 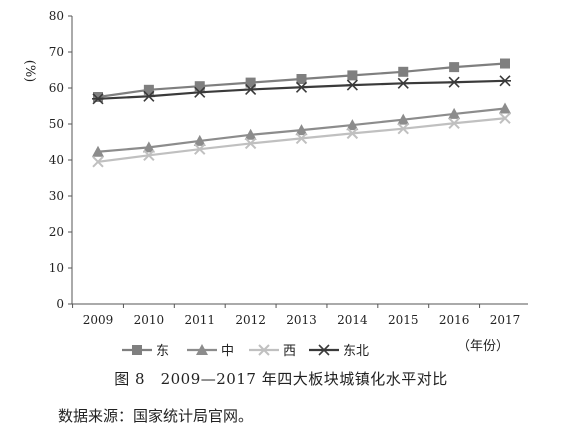 What do you see at coordinates (56, 160) in the screenshot?
I see `y-tick-label: 40` at bounding box center [56, 160].